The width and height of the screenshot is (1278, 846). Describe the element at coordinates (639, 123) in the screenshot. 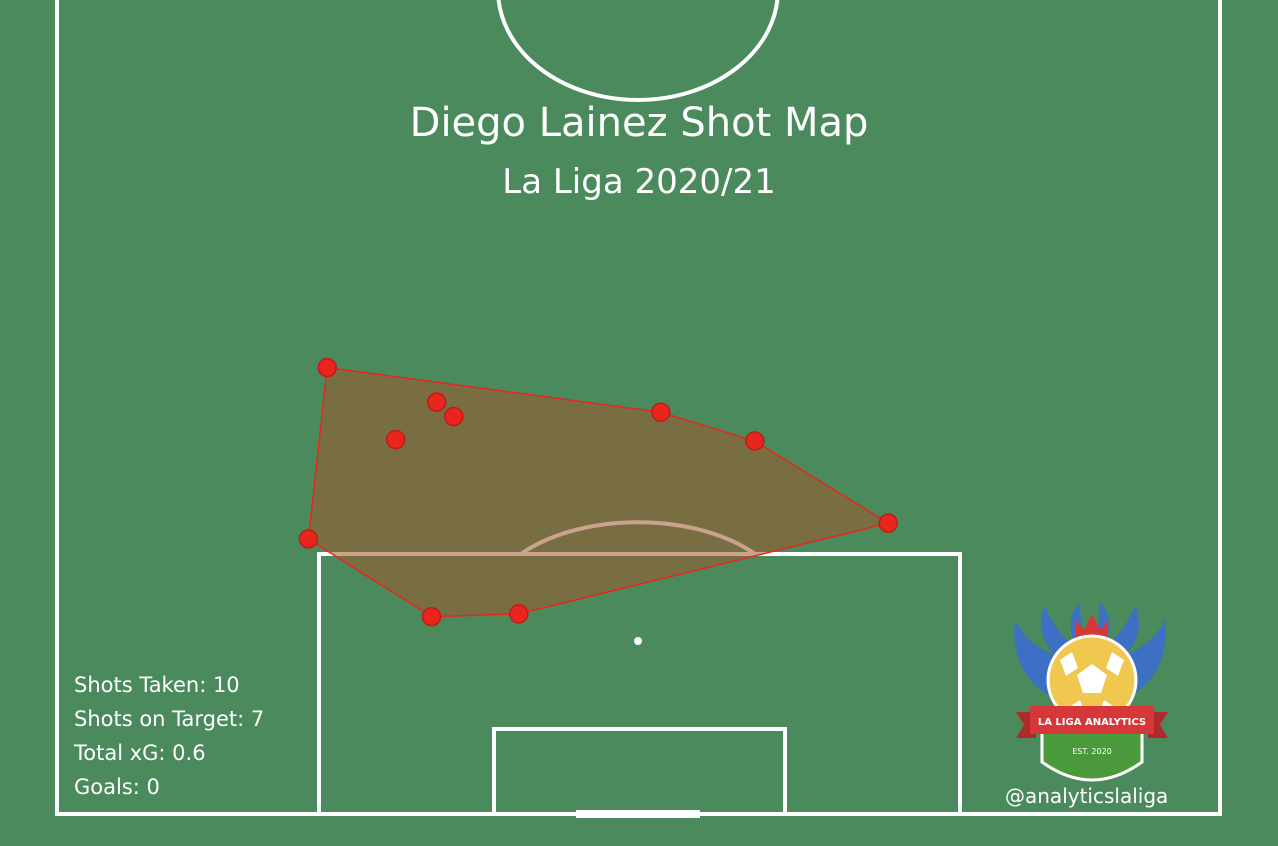

I see `chart-title: Diego Lainez Shot Map` at that location.